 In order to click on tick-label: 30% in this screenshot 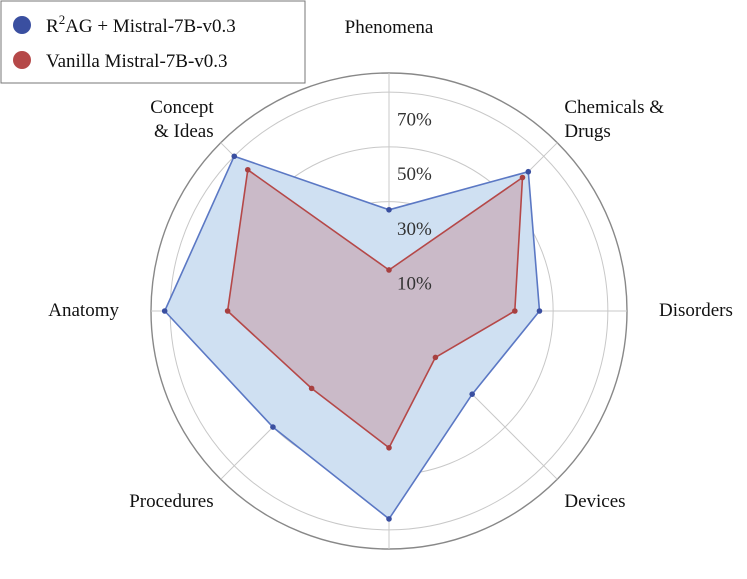, I will do `click(414, 229)`.